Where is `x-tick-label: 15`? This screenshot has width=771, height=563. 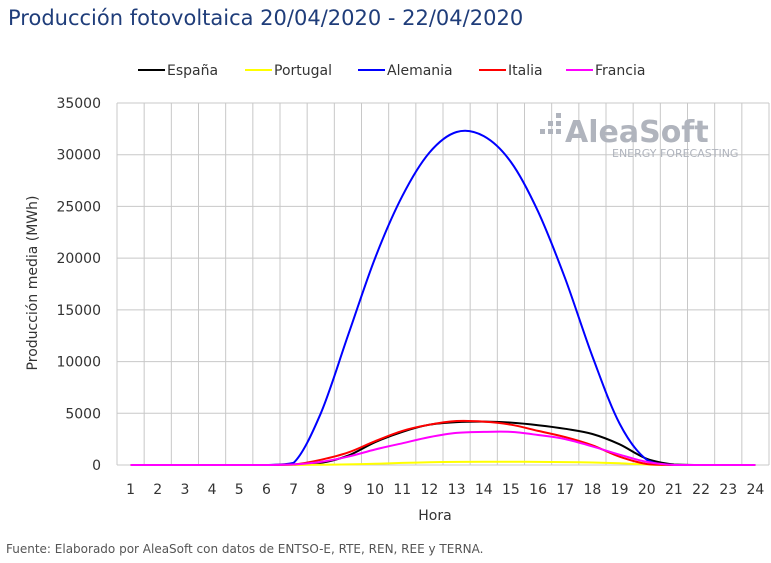 x-tick-label: 15 is located at coordinates (511, 490).